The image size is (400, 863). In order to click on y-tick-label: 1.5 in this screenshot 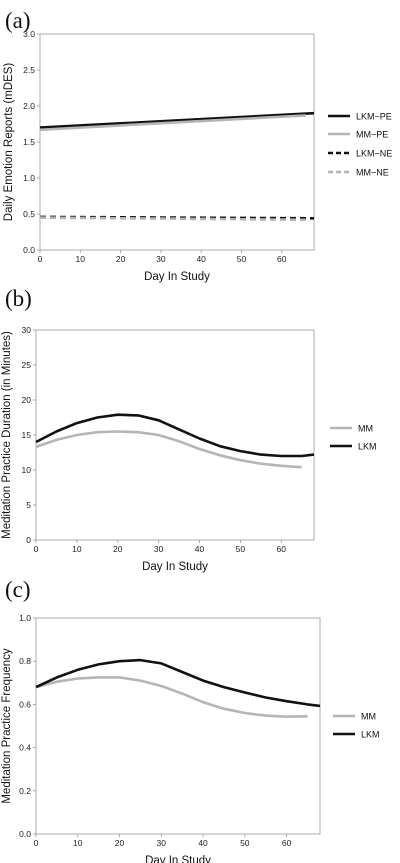, I will do `click(29, 142)`.